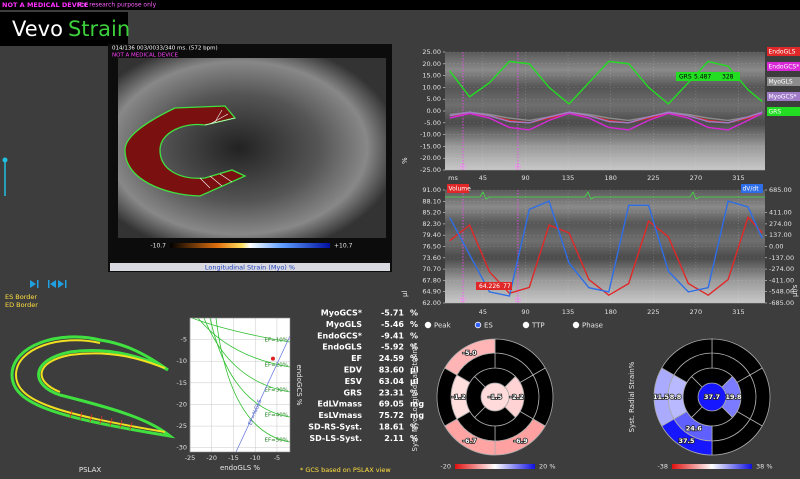  Describe the element at coordinates (445, 467) in the screenshot. I see `colorbar-label: -20` at that location.